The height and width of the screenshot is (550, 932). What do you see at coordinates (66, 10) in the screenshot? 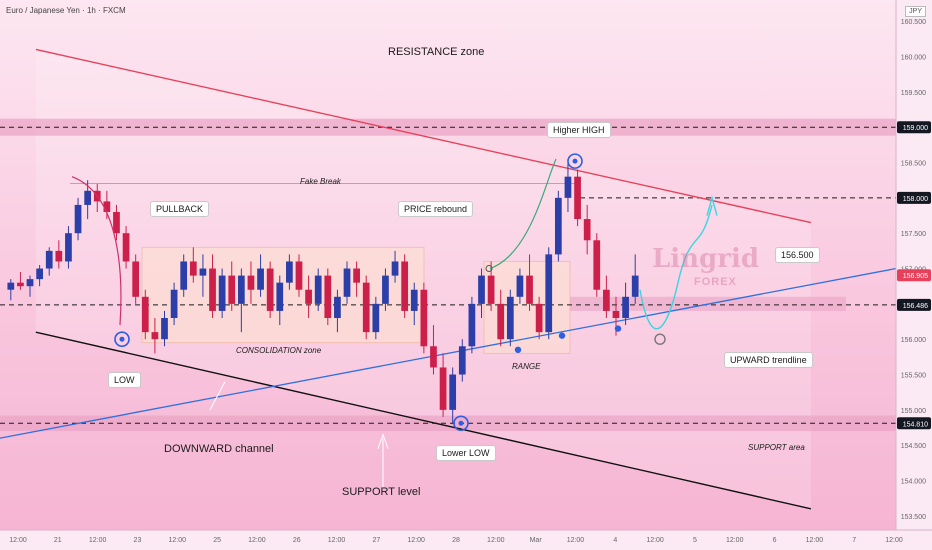
I see `symbol-title: Euro / Japanese Yen · 1h · FXCM` at bounding box center [66, 10].